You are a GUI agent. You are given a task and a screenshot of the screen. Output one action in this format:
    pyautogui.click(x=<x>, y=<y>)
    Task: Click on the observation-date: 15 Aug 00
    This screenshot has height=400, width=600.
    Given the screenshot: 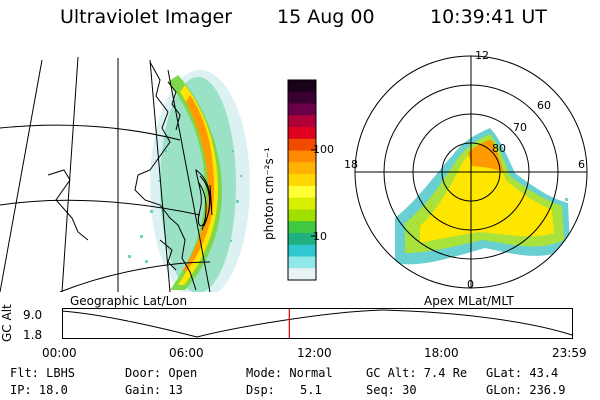 What is the action you would take?
    pyautogui.click(x=326, y=17)
    